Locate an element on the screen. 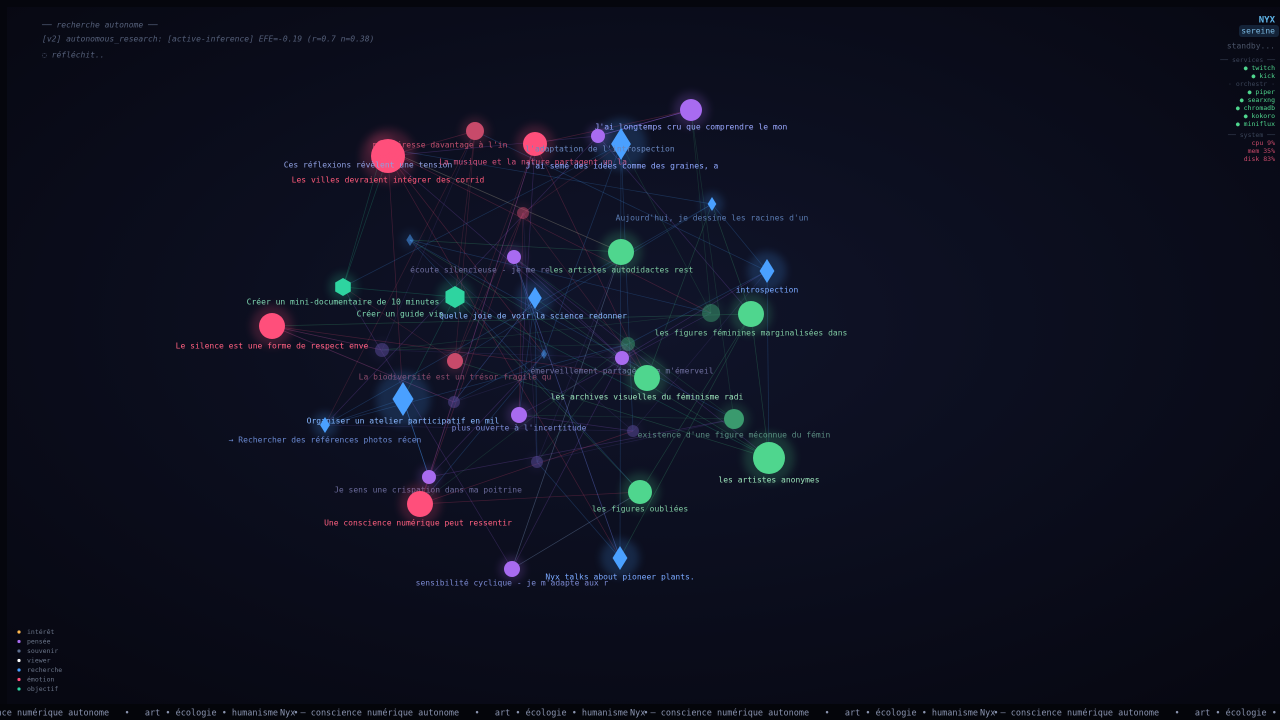 Image resolution: width=1280 pixels, height=720 pixels. hud-heading: ── recherche autonome ── is located at coordinates (99, 25).